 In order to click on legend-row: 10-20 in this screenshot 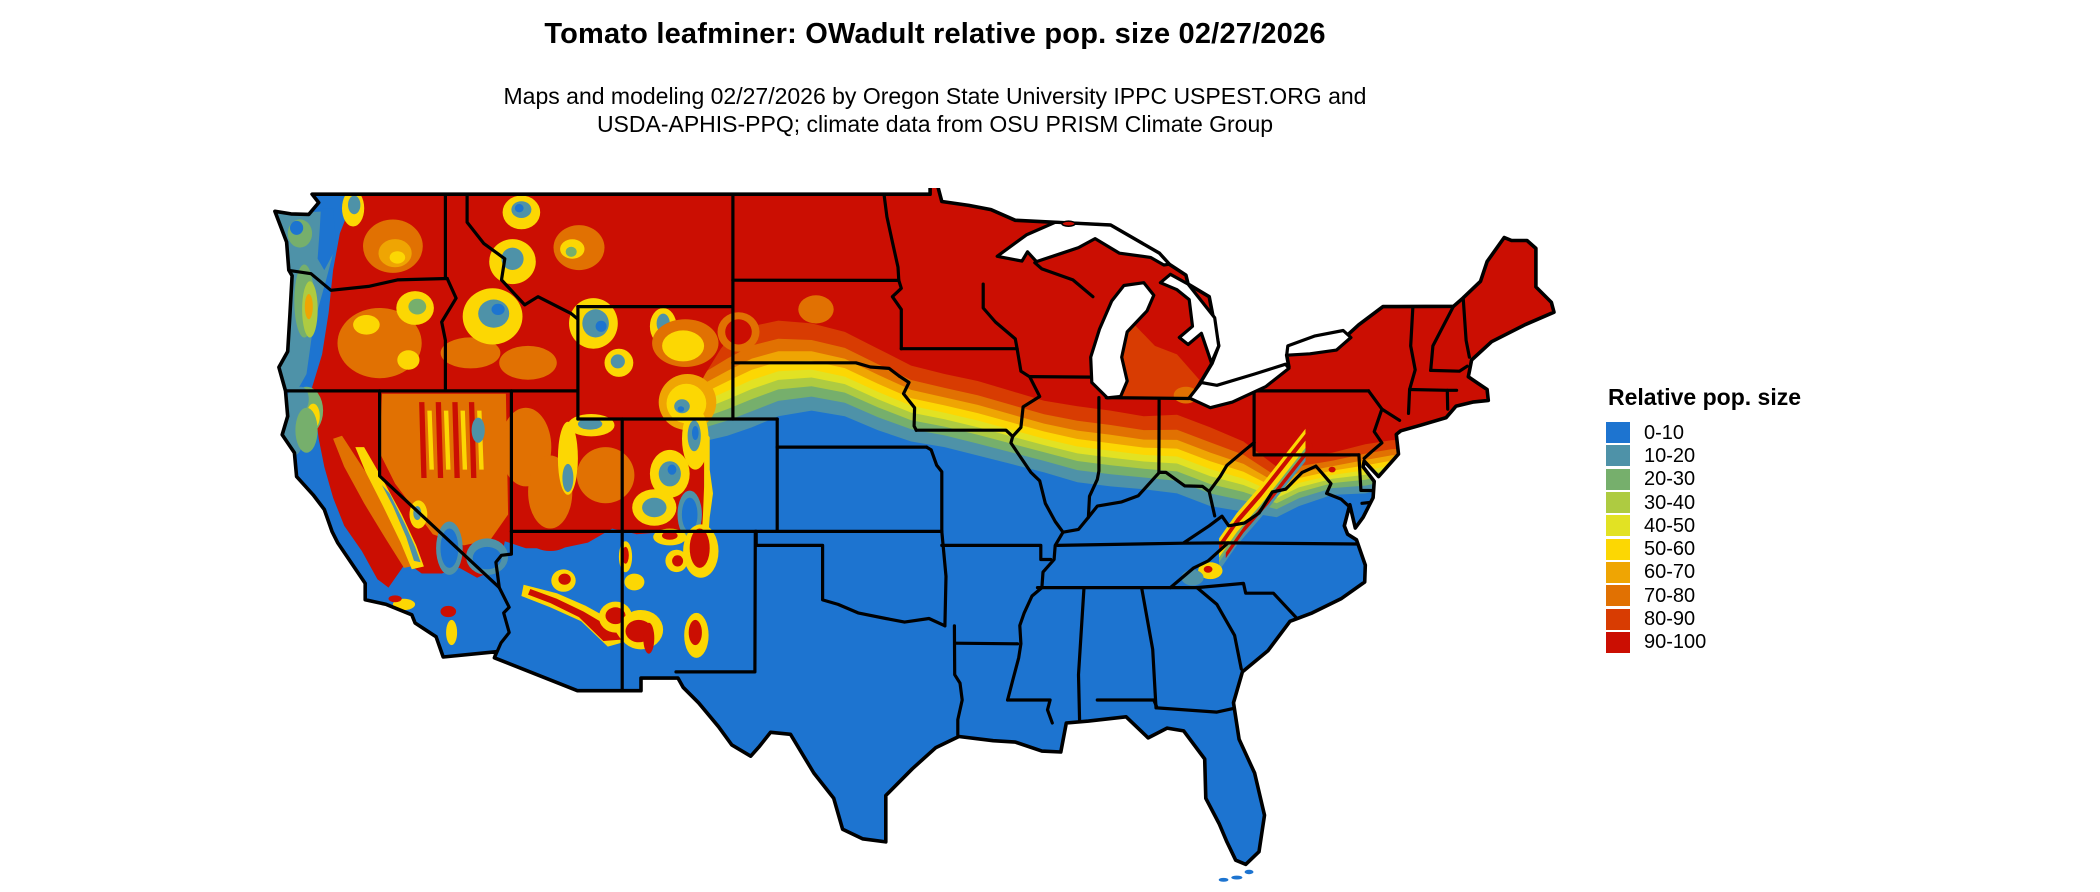, I will do `click(1746, 455)`.